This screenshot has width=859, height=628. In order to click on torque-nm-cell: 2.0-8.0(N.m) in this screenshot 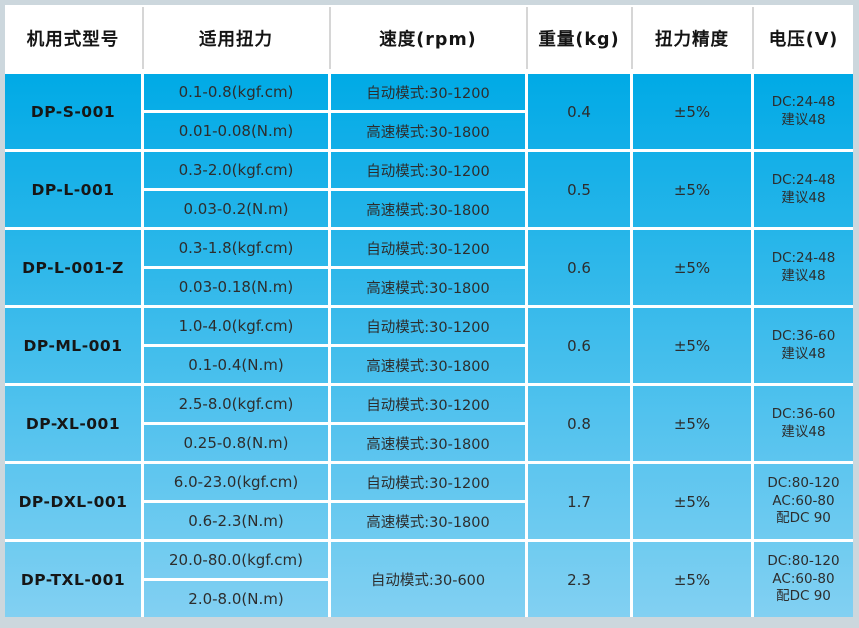, I will do `click(236, 599)`.